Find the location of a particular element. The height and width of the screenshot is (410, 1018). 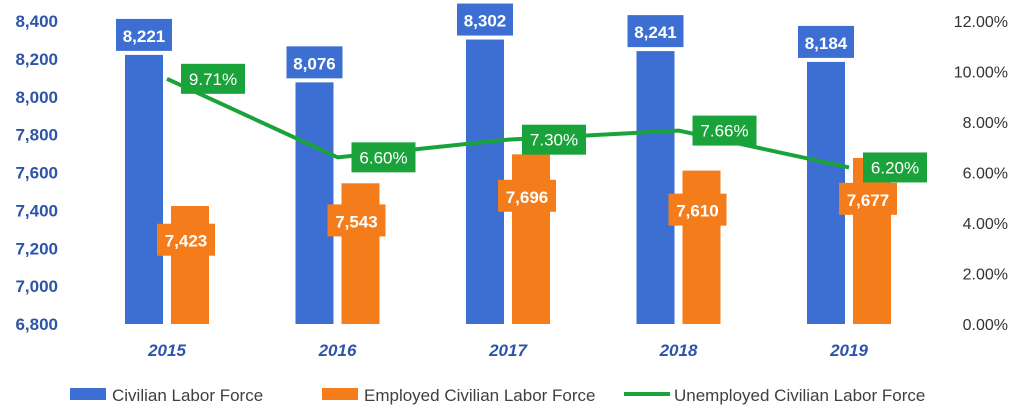

y-tick-left: 7,200 is located at coordinates (36, 248).